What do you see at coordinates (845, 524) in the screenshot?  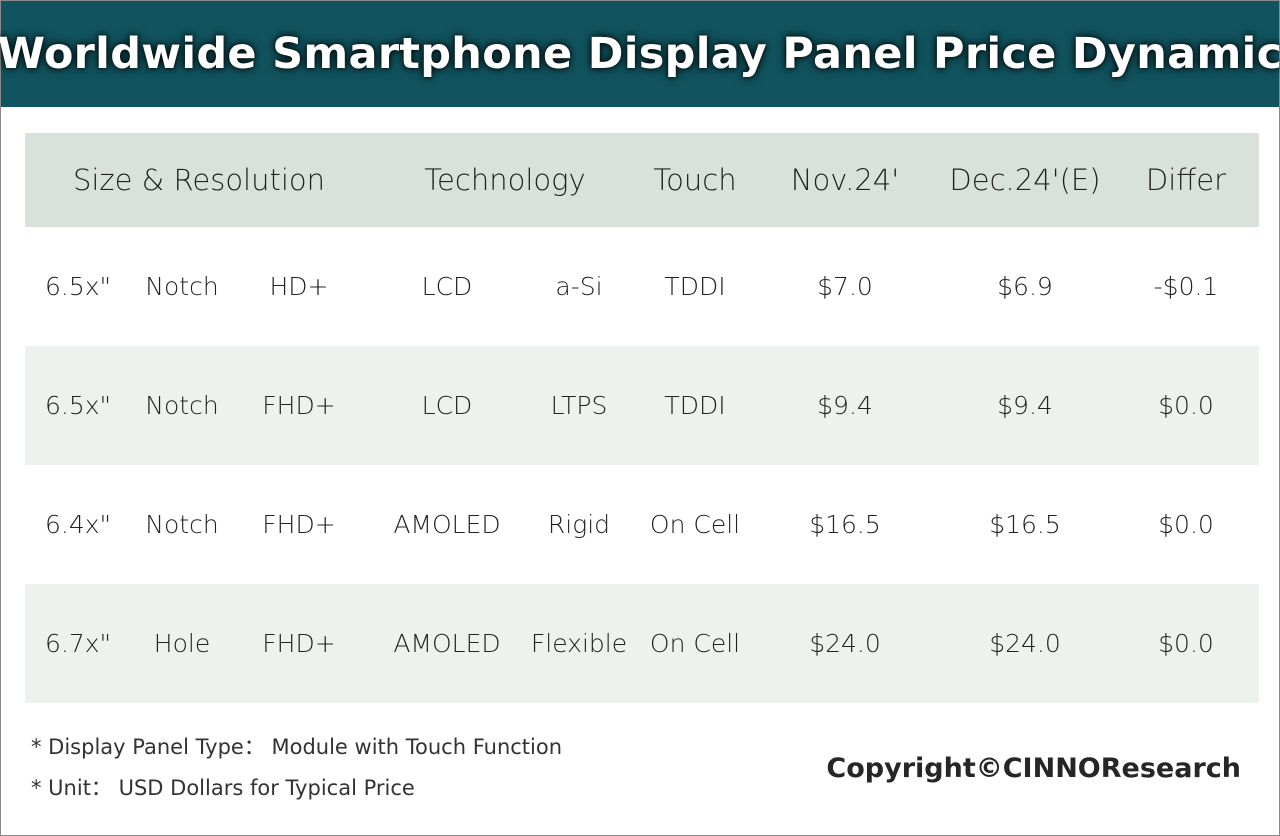 I see `cell-nov-price: $16.5` at bounding box center [845, 524].